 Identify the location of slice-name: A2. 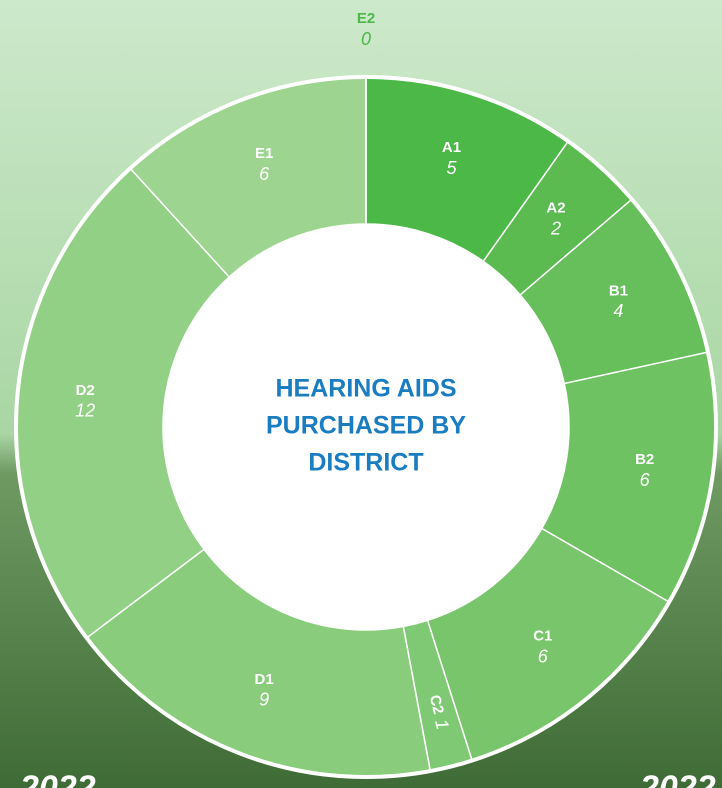
(555, 208).